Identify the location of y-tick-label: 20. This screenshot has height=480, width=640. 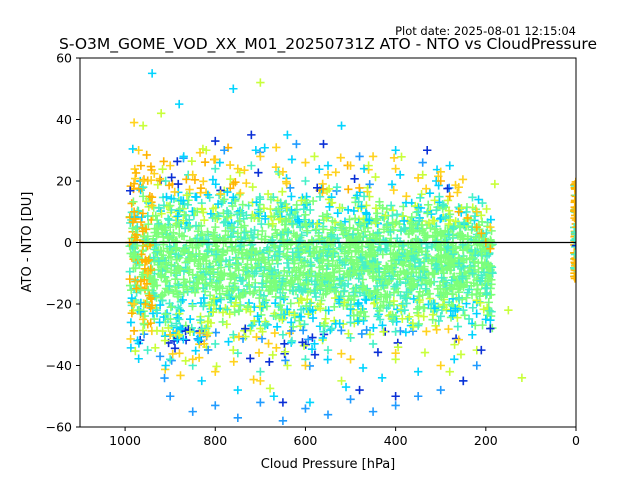
(64, 181).